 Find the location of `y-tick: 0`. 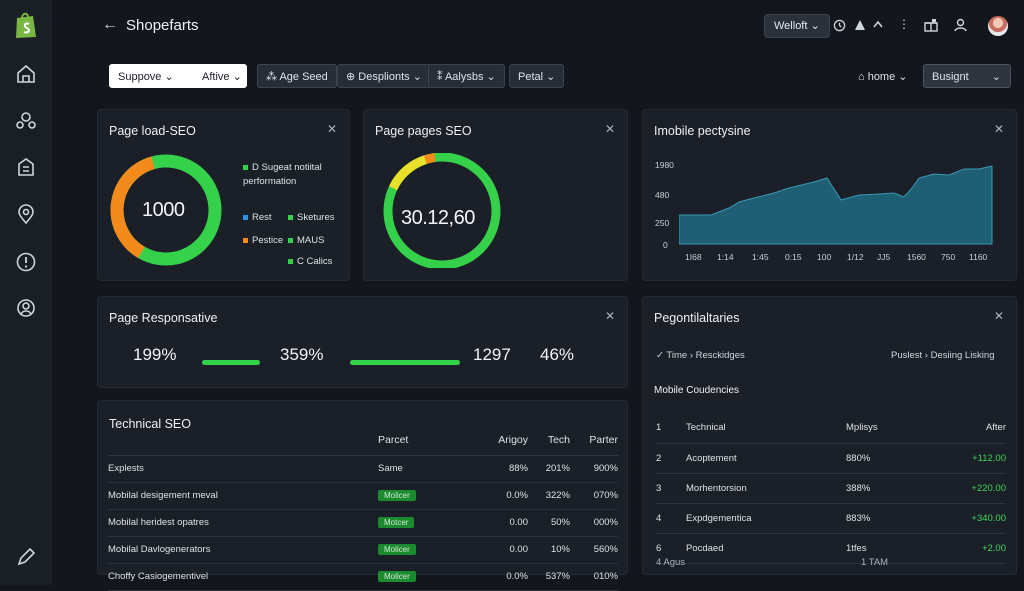

y-tick: 0 is located at coordinates (665, 245).